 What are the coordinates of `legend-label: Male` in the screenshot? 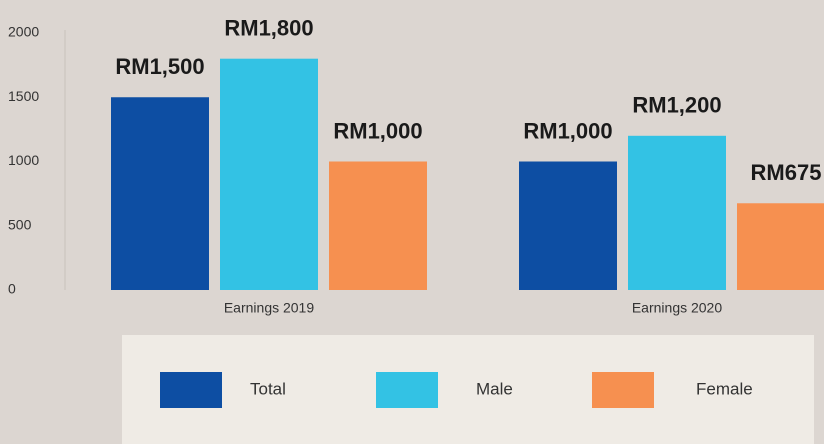 It's located at (494, 388).